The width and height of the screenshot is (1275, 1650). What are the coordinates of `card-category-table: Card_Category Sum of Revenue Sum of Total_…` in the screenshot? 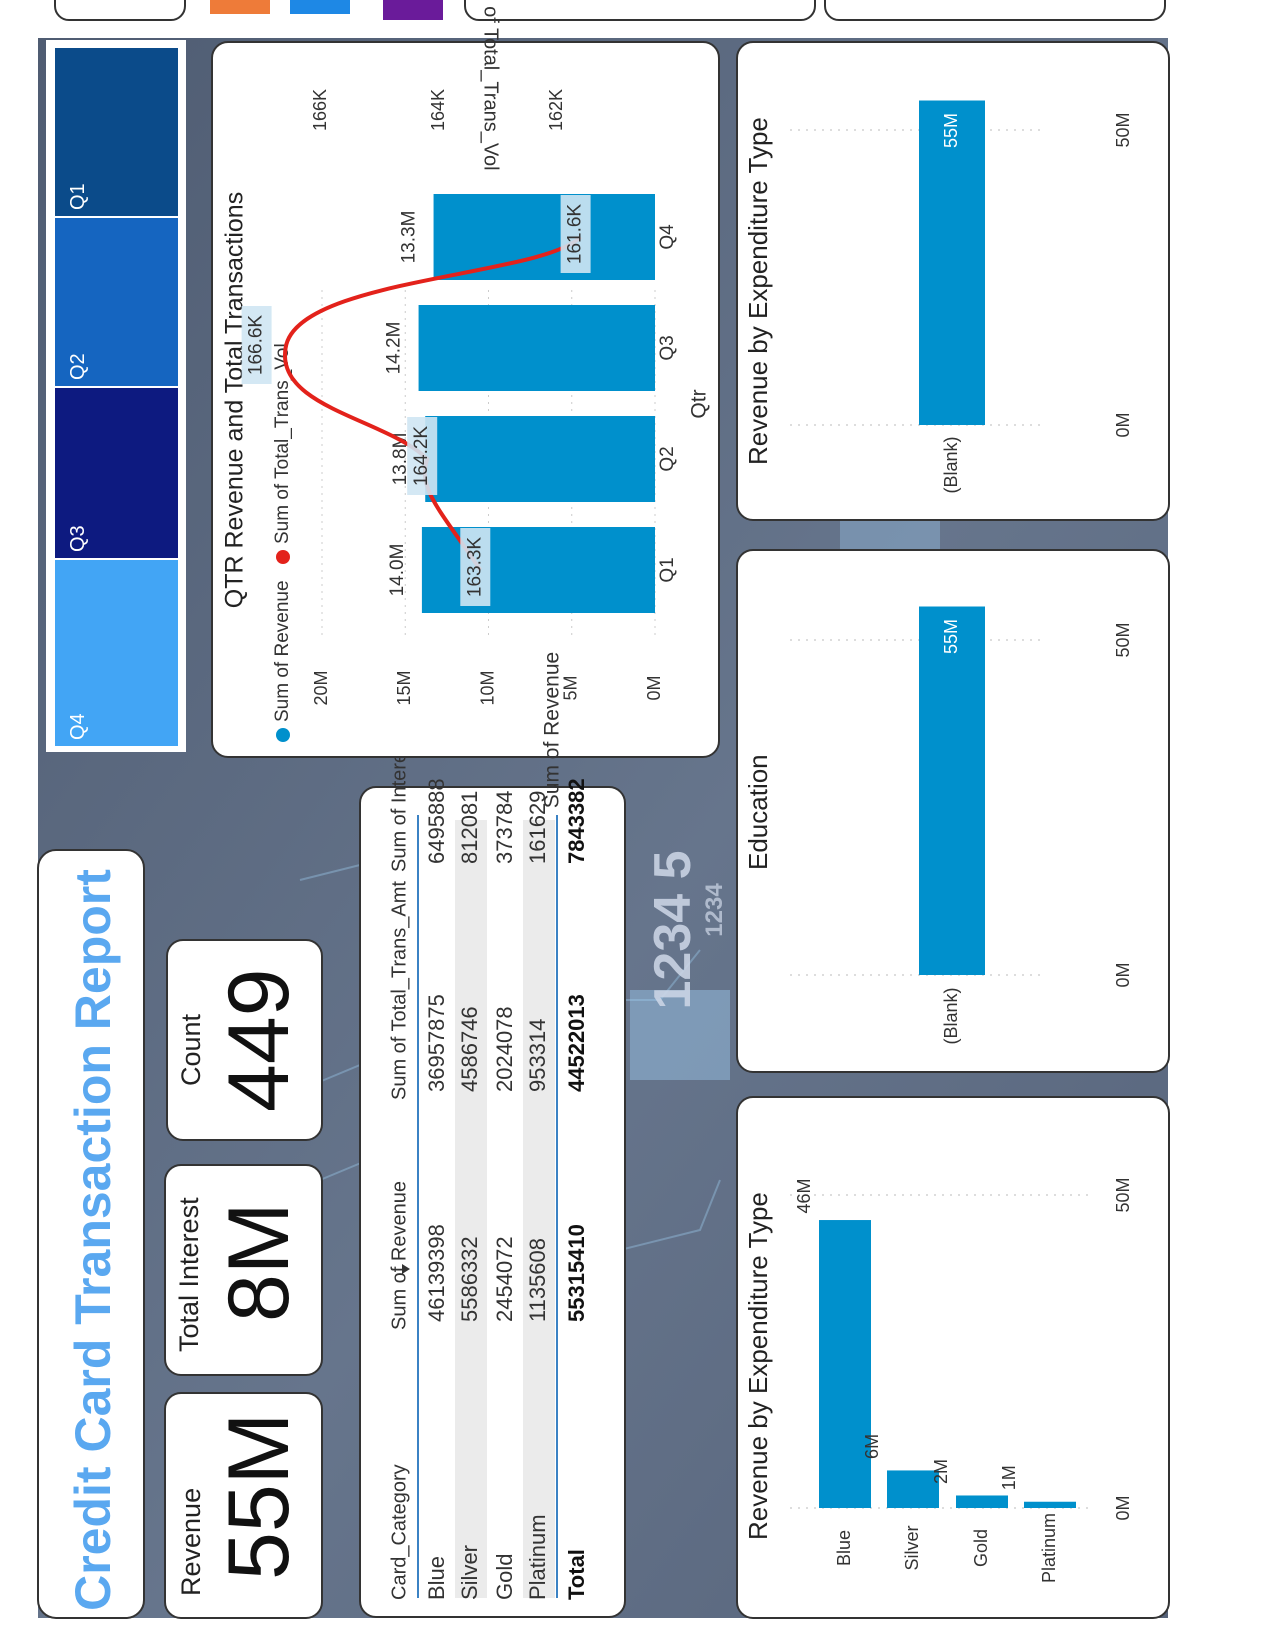 It's located at (492, 1139).